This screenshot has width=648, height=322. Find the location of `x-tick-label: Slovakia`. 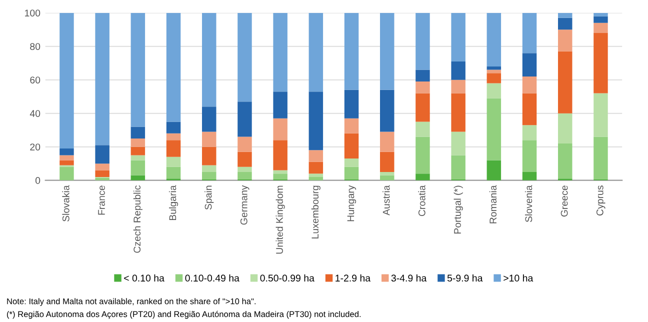

x-tick-label: Slovakia is located at coordinates (66, 203).